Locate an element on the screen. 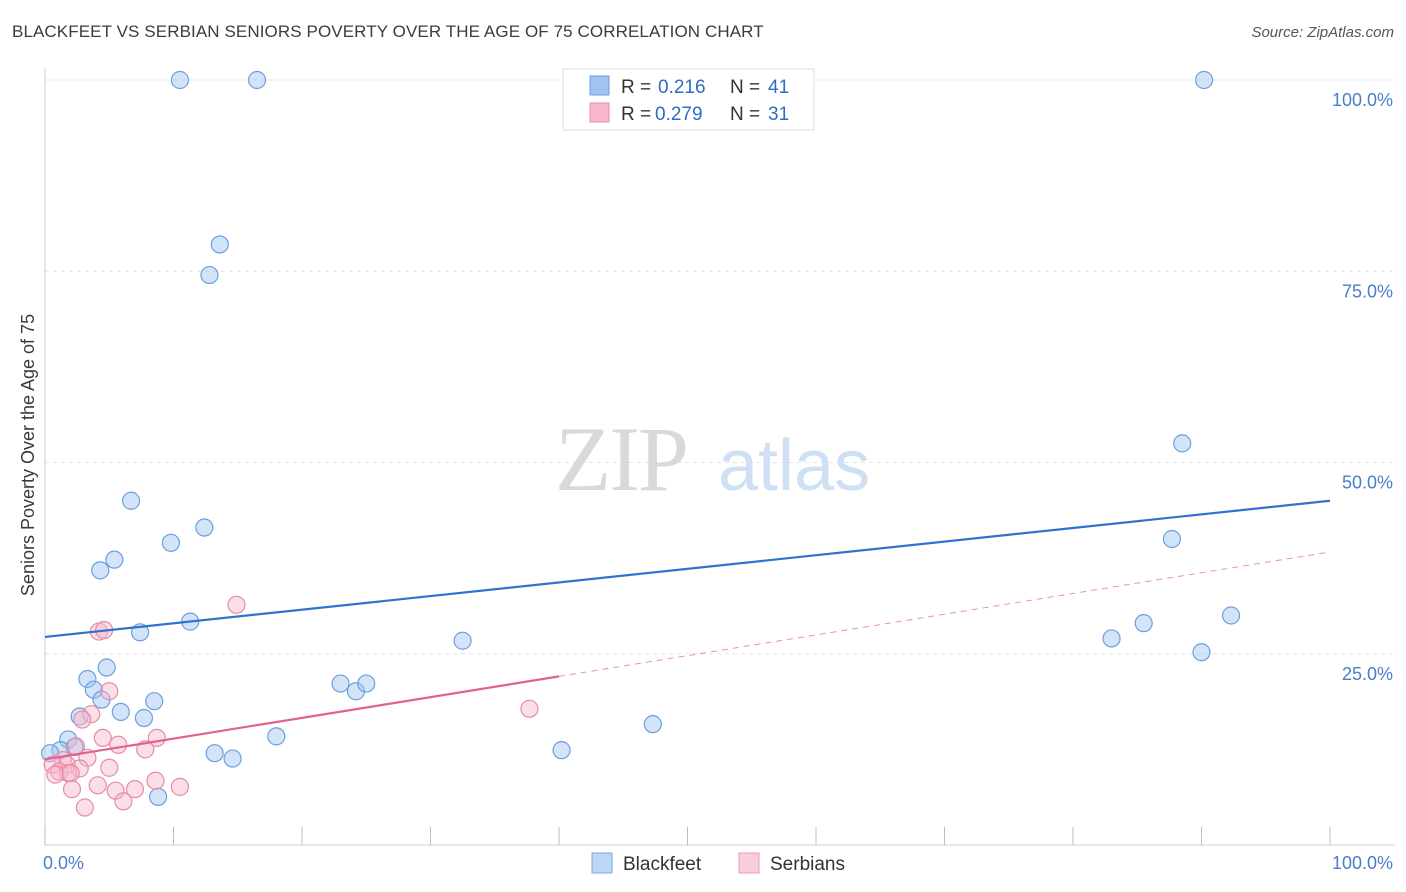  legend: R = 0.216 N = 41 R = 0.279 N = 31 is located at coordinates (688, 99).